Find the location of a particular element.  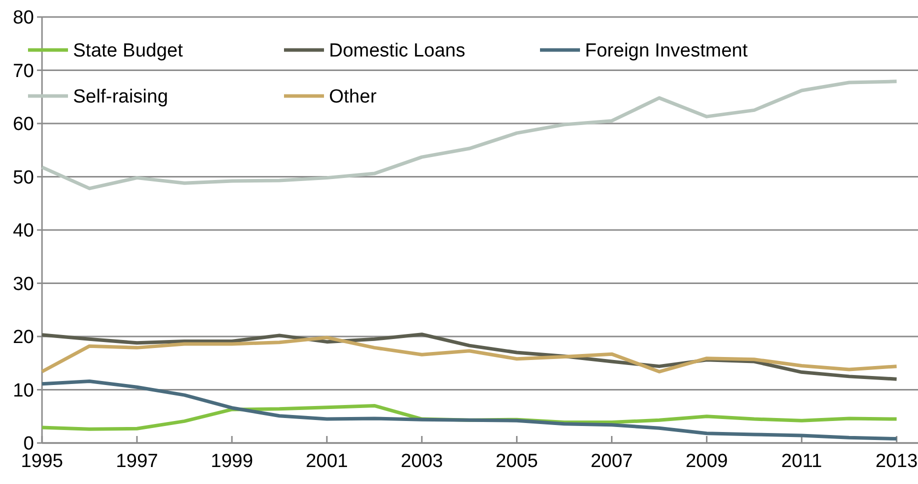

y-tick-label: 70 is located at coordinates (23, 71).